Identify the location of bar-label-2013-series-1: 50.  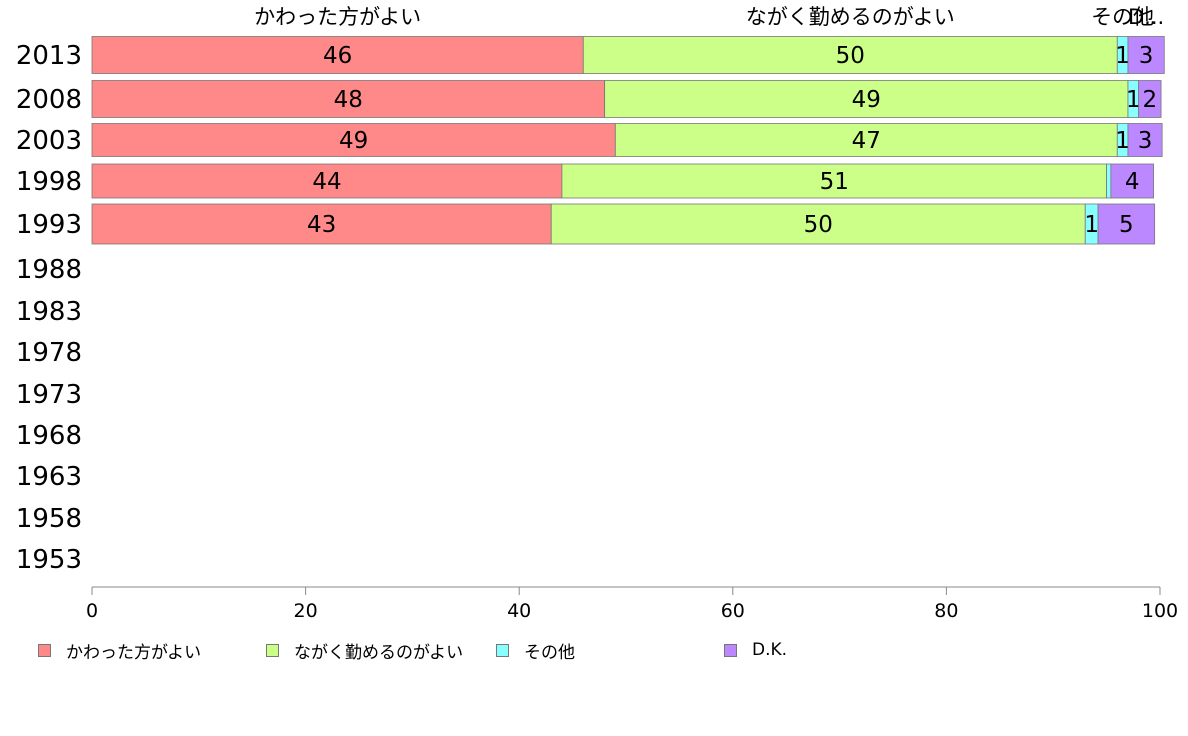
(850, 56).